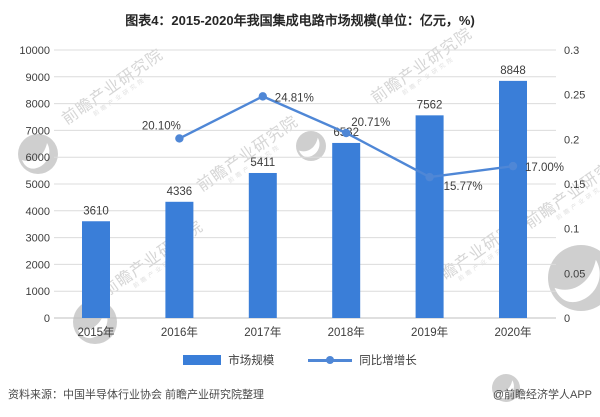 This screenshot has width=600, height=417. What do you see at coordinates (262, 245) in the screenshot?
I see `bar-2017年` at bounding box center [262, 245].